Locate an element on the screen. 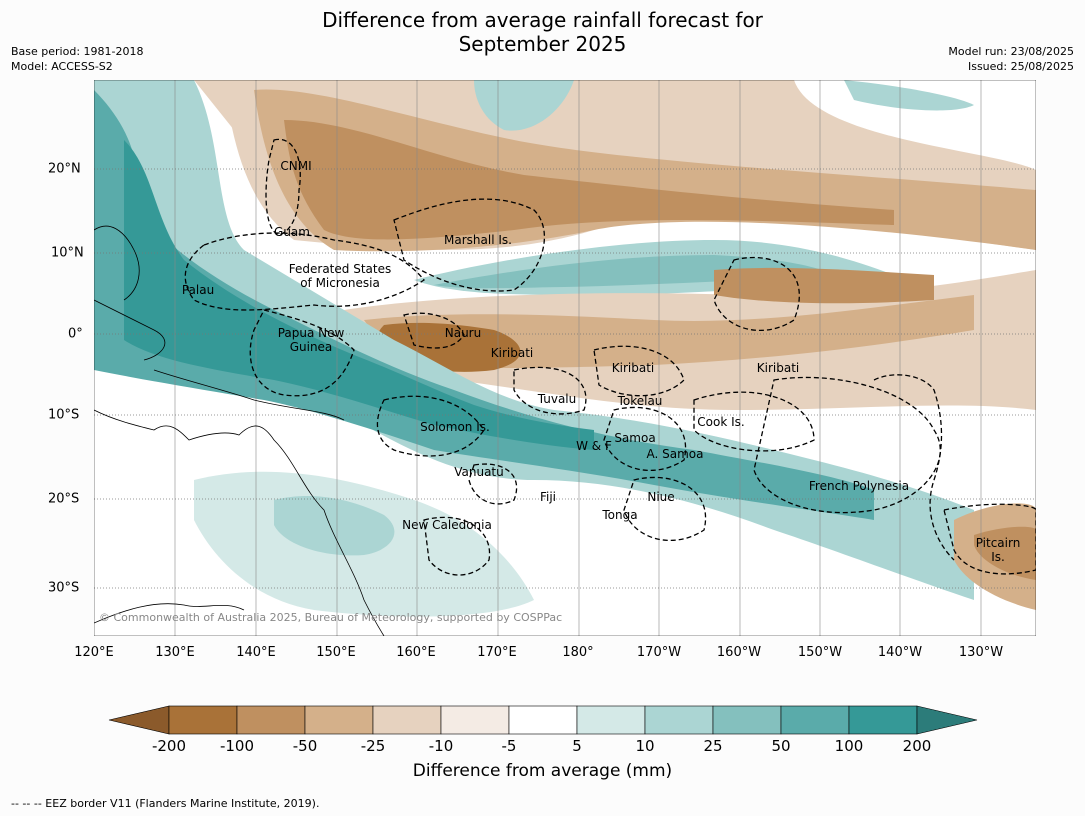 Image resolution: width=1085 pixels, height=816 pixels. colorbar-tick-label: 5 is located at coordinates (577, 746).